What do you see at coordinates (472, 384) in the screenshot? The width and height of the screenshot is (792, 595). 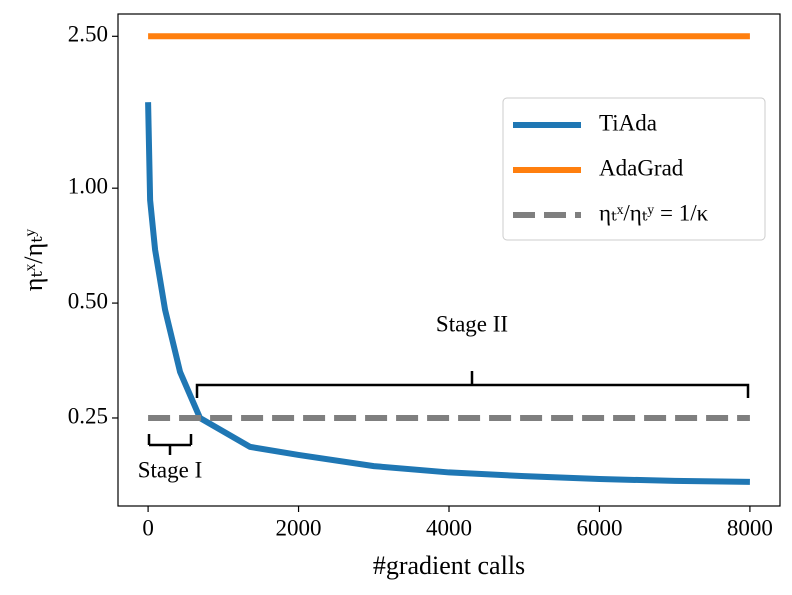 I see `stage-two-bracket` at bounding box center [472, 384].